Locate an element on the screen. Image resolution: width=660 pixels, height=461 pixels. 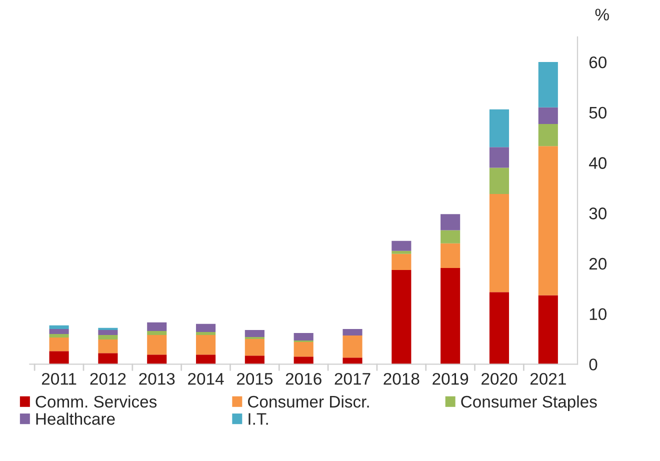
x-tick-label: 2018 is located at coordinates (402, 378).